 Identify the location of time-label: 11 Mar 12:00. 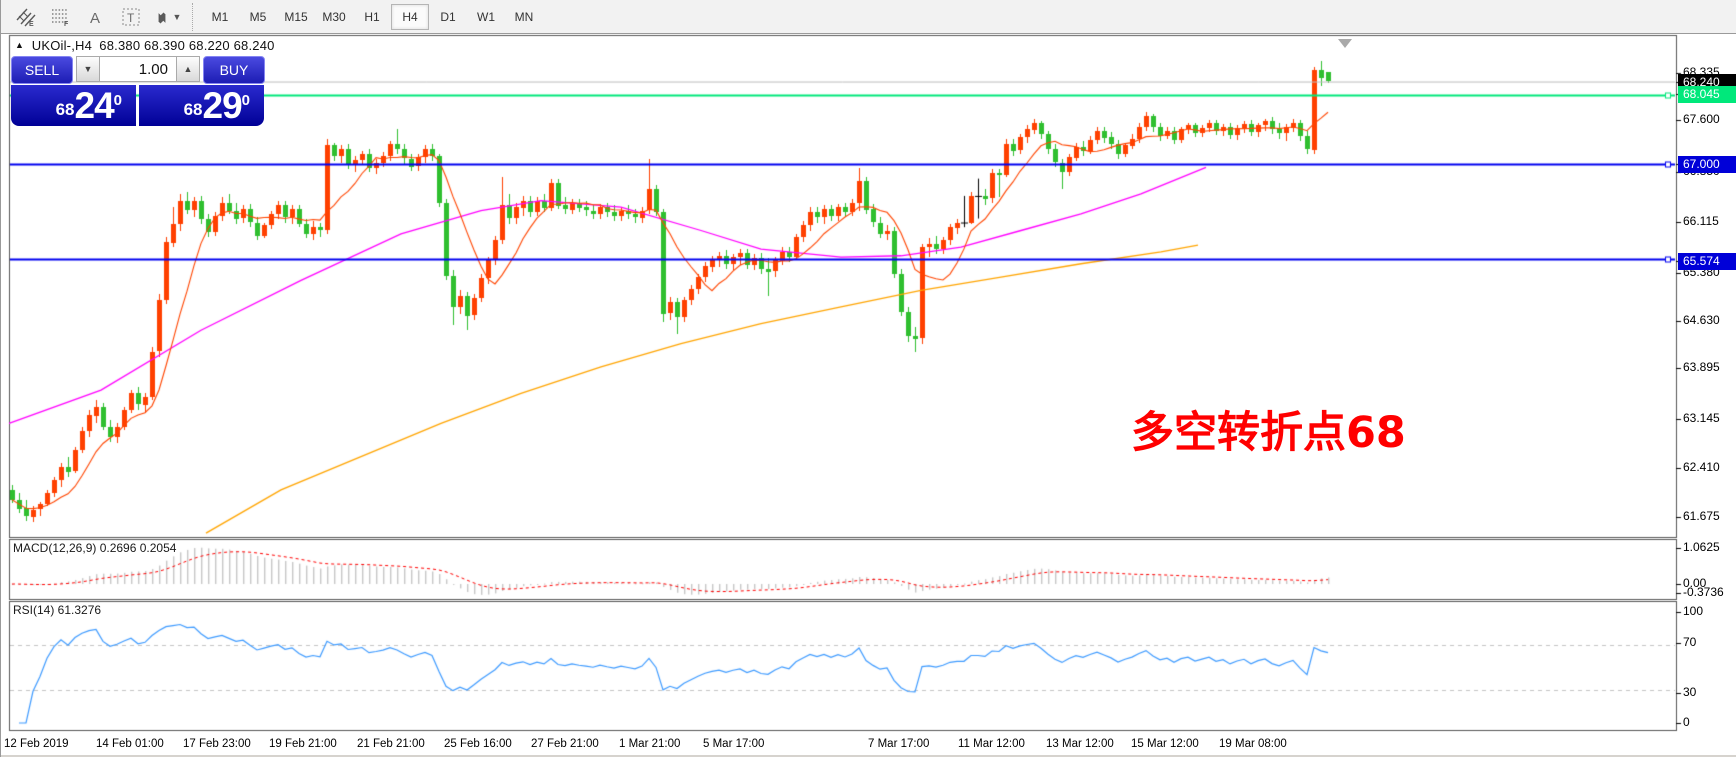
(991, 744).